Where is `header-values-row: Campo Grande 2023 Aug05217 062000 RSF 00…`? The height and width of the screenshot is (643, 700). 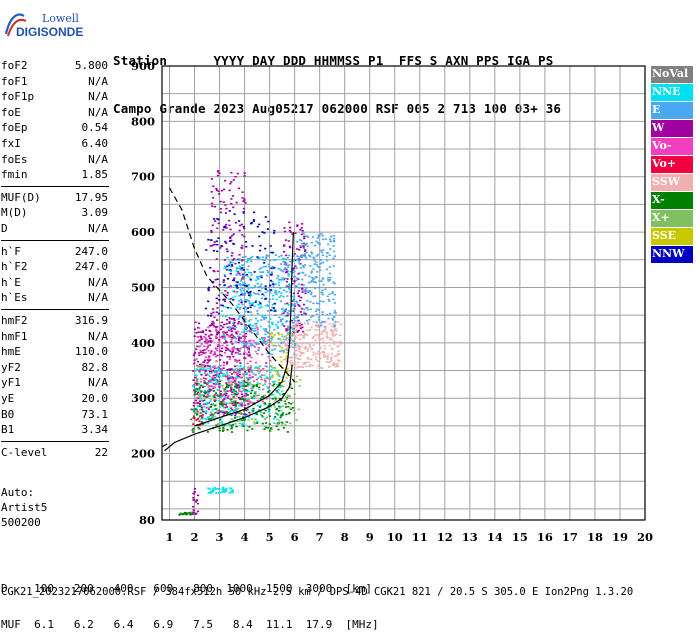 header-values-row: Campo Grande 2023 Aug05217 062000 RSF 00… is located at coordinates (341, 109).